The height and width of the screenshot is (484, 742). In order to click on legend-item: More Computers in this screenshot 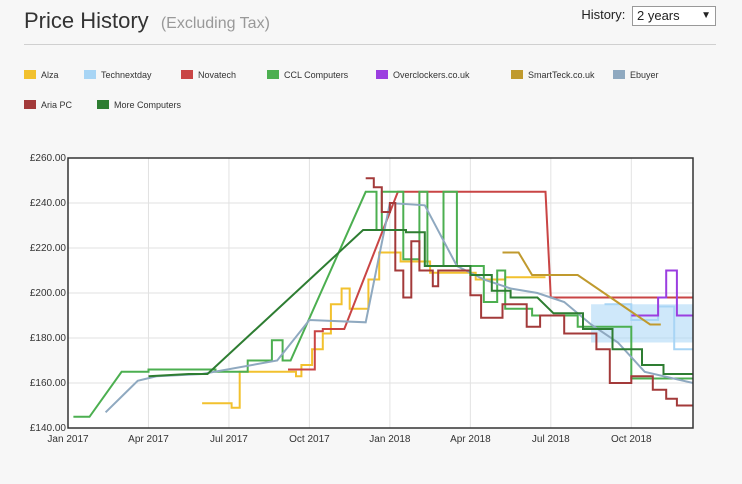, I will do `click(139, 107)`.